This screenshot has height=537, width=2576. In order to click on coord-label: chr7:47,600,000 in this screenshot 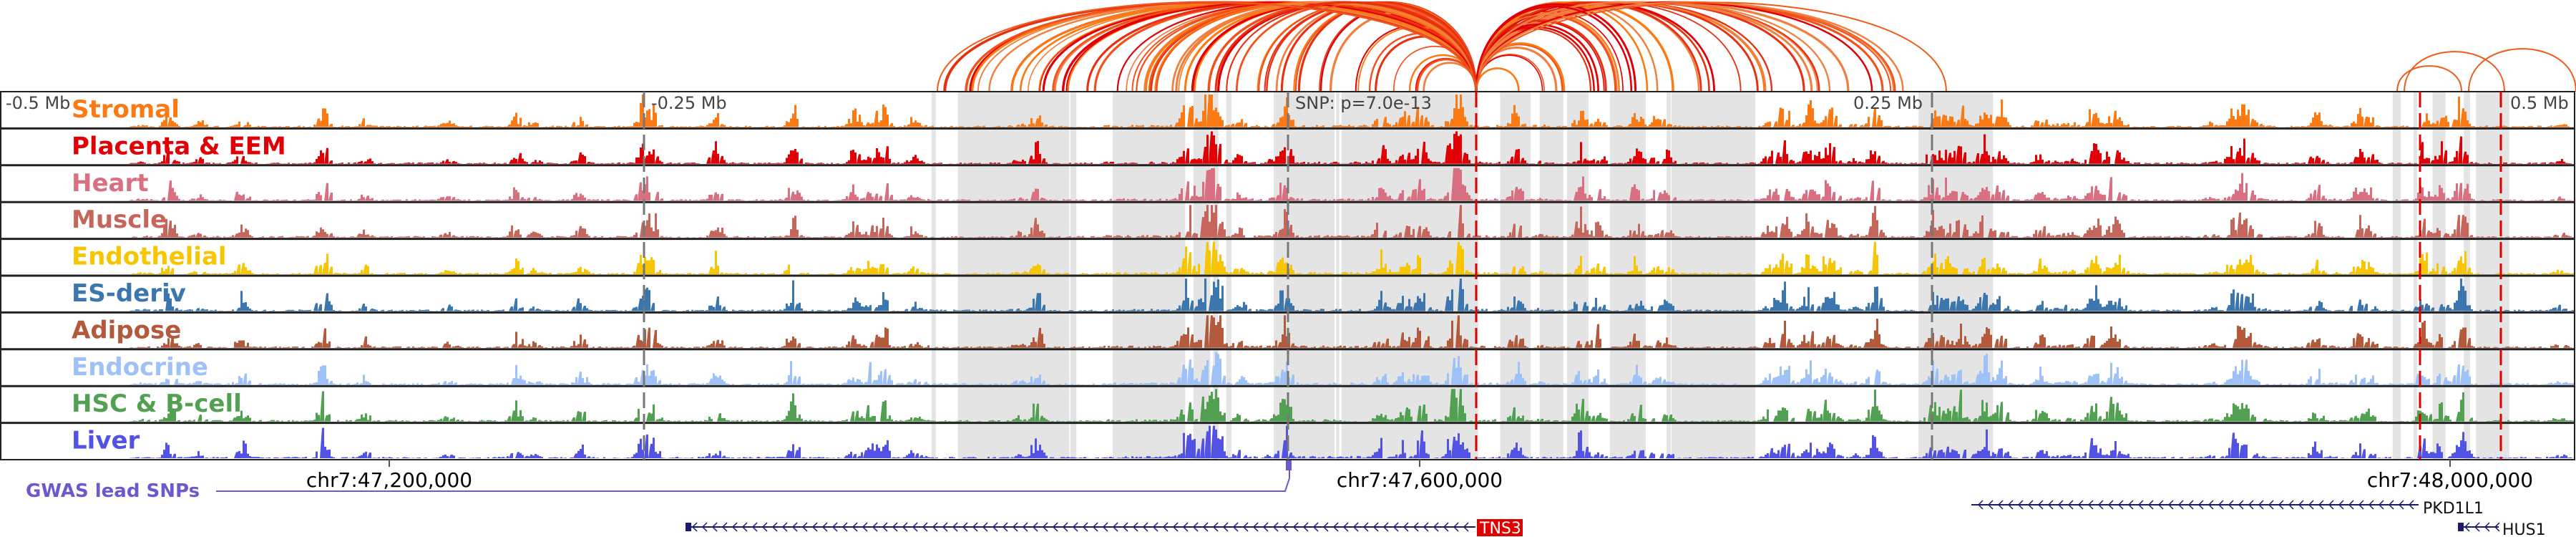, I will do `click(1420, 480)`.